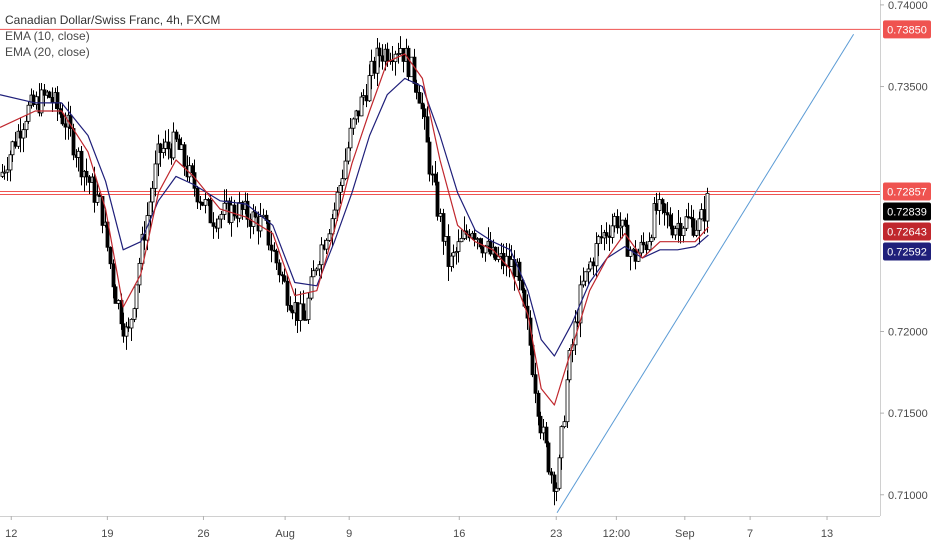 The height and width of the screenshot is (555, 932). I want to click on y-axis-ticks: 0.74000 0.73500 0.72000 0.71500 0.71000, so click(904, 251).